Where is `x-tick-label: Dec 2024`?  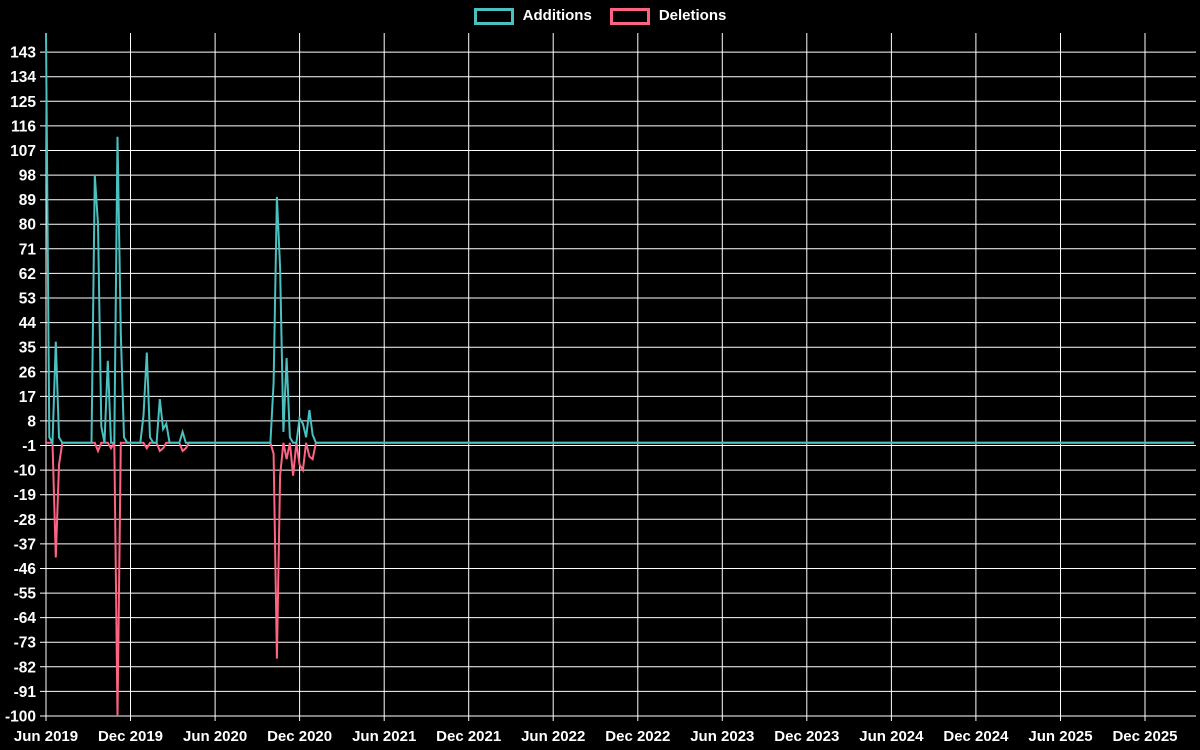 x-tick-label: Dec 2024 is located at coordinates (976, 736).